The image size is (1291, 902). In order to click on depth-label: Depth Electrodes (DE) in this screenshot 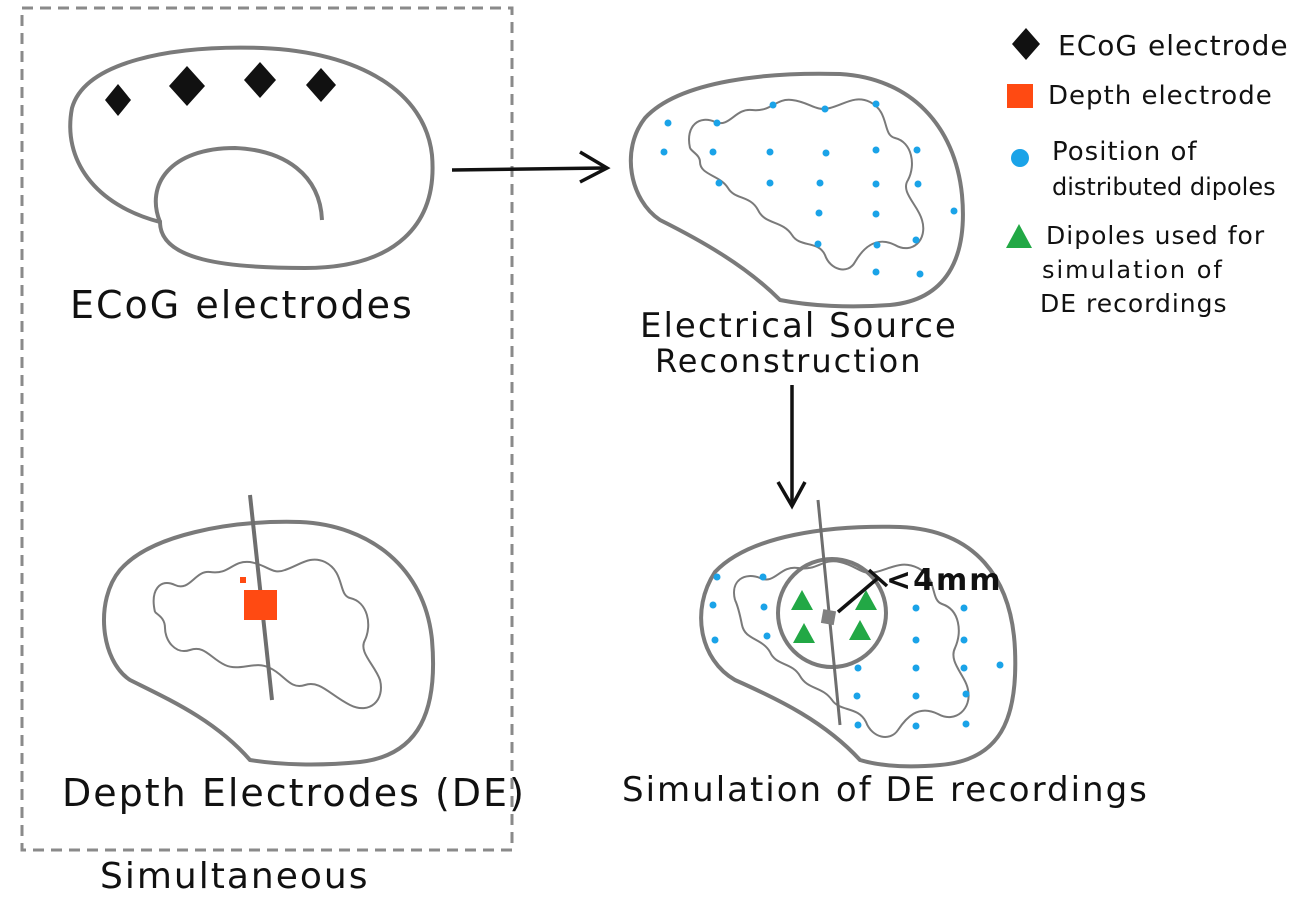, I will do `click(294, 793)`.